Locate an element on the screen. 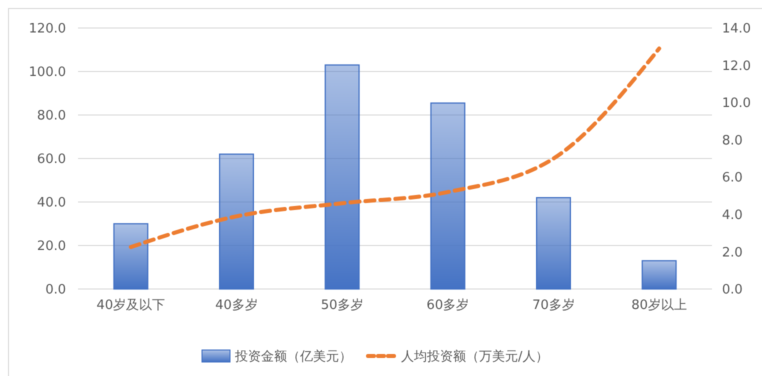 The width and height of the screenshot is (762, 376). y-tick-label: 20.0 is located at coordinates (51, 246).